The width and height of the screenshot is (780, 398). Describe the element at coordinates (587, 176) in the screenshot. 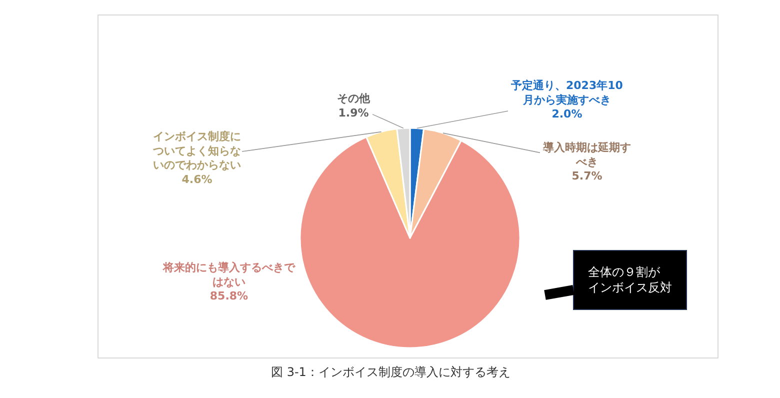

I see `data-label: 5.7%` at that location.